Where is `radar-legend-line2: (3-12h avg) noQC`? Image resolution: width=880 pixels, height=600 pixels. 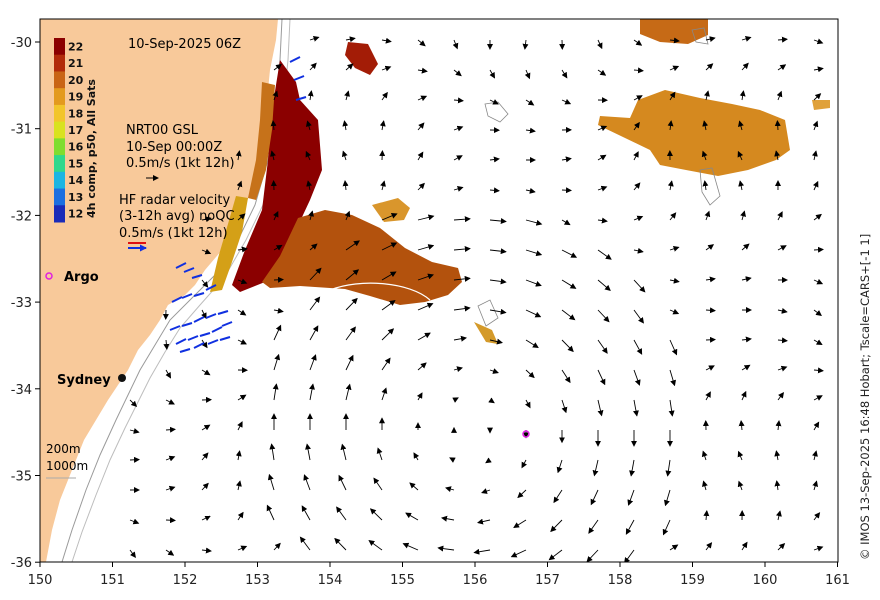 radar-legend-line2: (3-12h avg) noQC is located at coordinates (177, 216).